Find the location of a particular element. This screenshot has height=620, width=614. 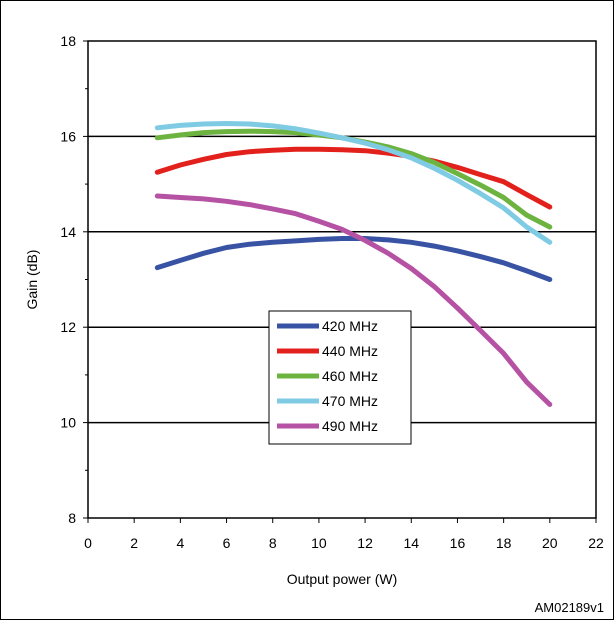

x-tick-label: 10 is located at coordinates (319, 543).